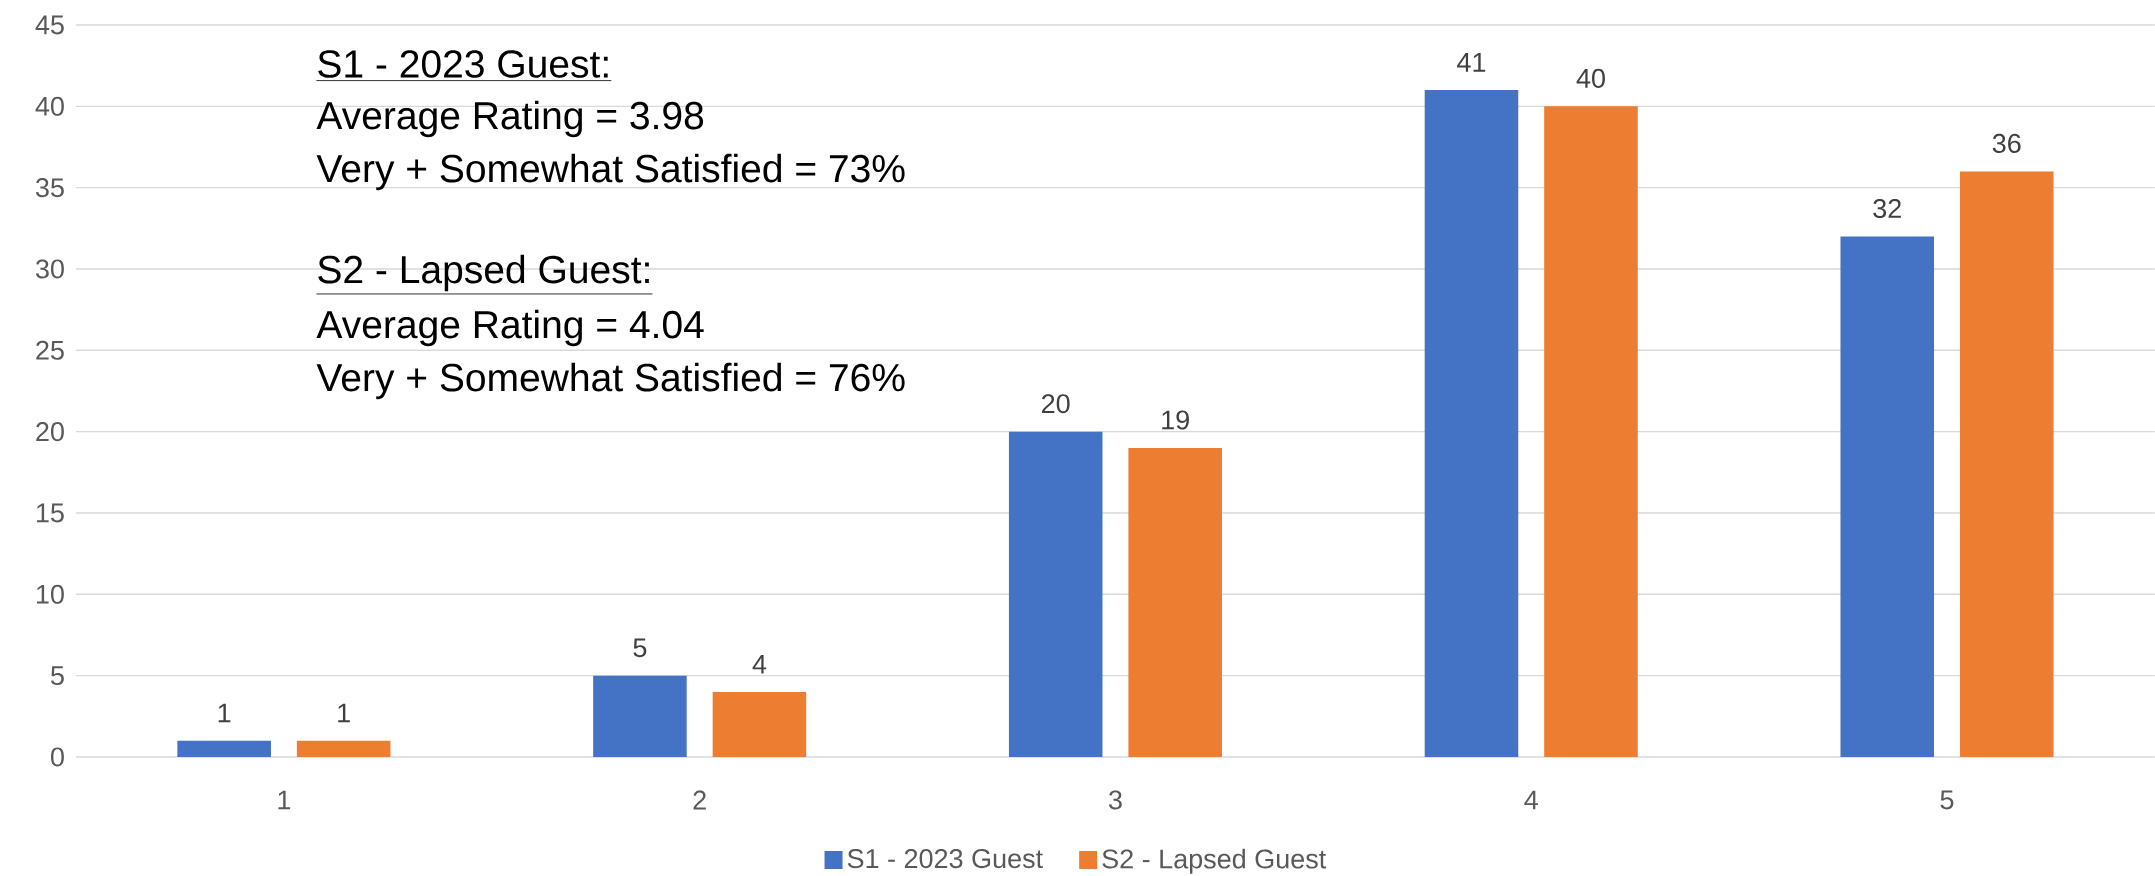 The height and width of the screenshot is (876, 2155). I want to click on data-label: 5, so click(640, 648).